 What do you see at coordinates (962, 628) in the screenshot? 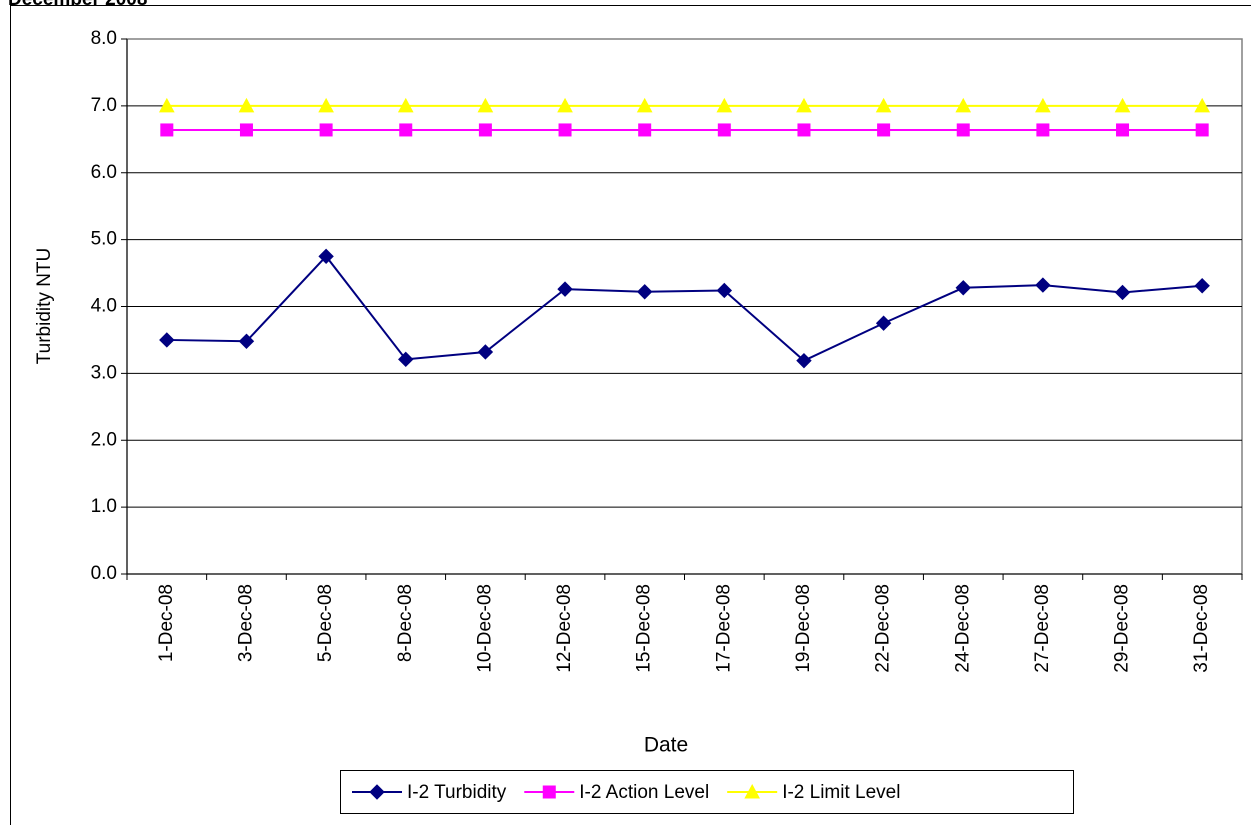
I see `x-tick-label: 24-Dec-08` at bounding box center [962, 628].